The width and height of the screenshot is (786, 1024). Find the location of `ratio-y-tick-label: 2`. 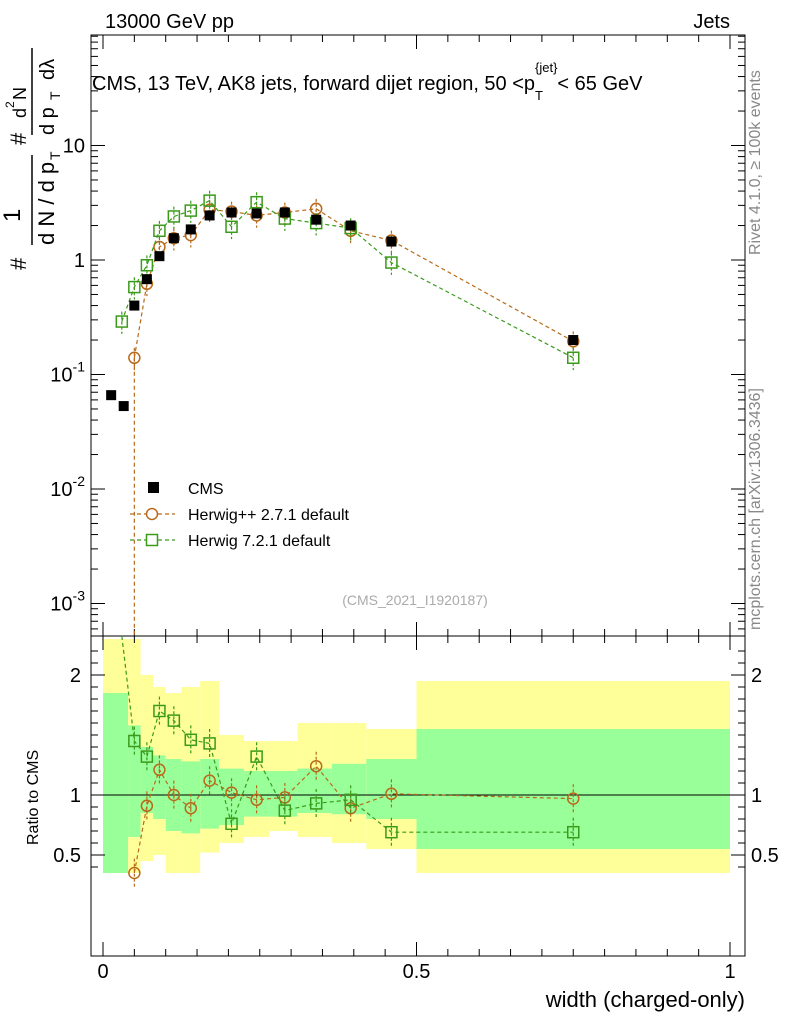

ratio-y-tick-label: 2 is located at coordinates (75, 676).